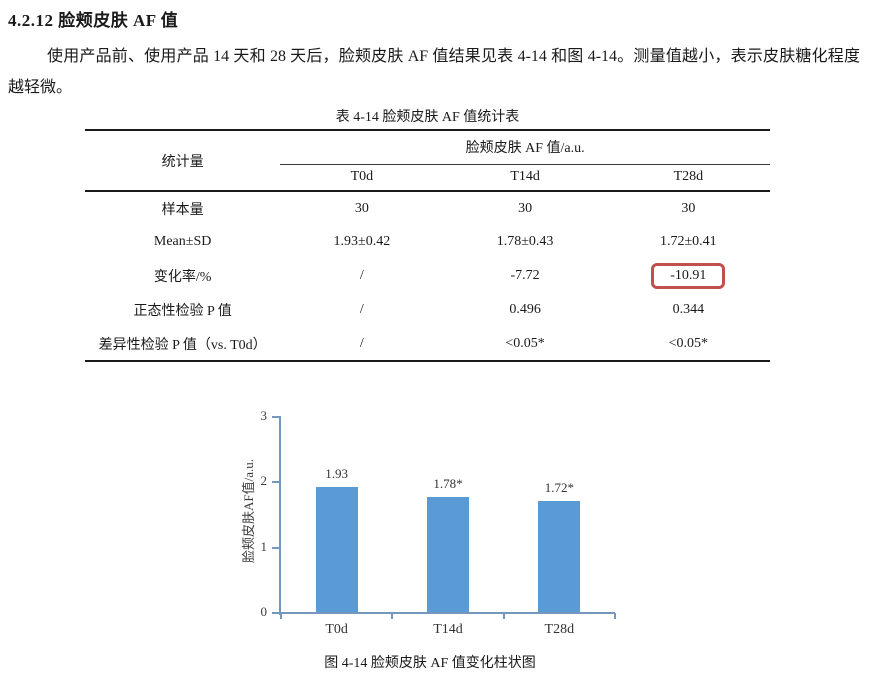  Describe the element at coordinates (264, 611) in the screenshot. I see `y-tick-label: 0` at that location.